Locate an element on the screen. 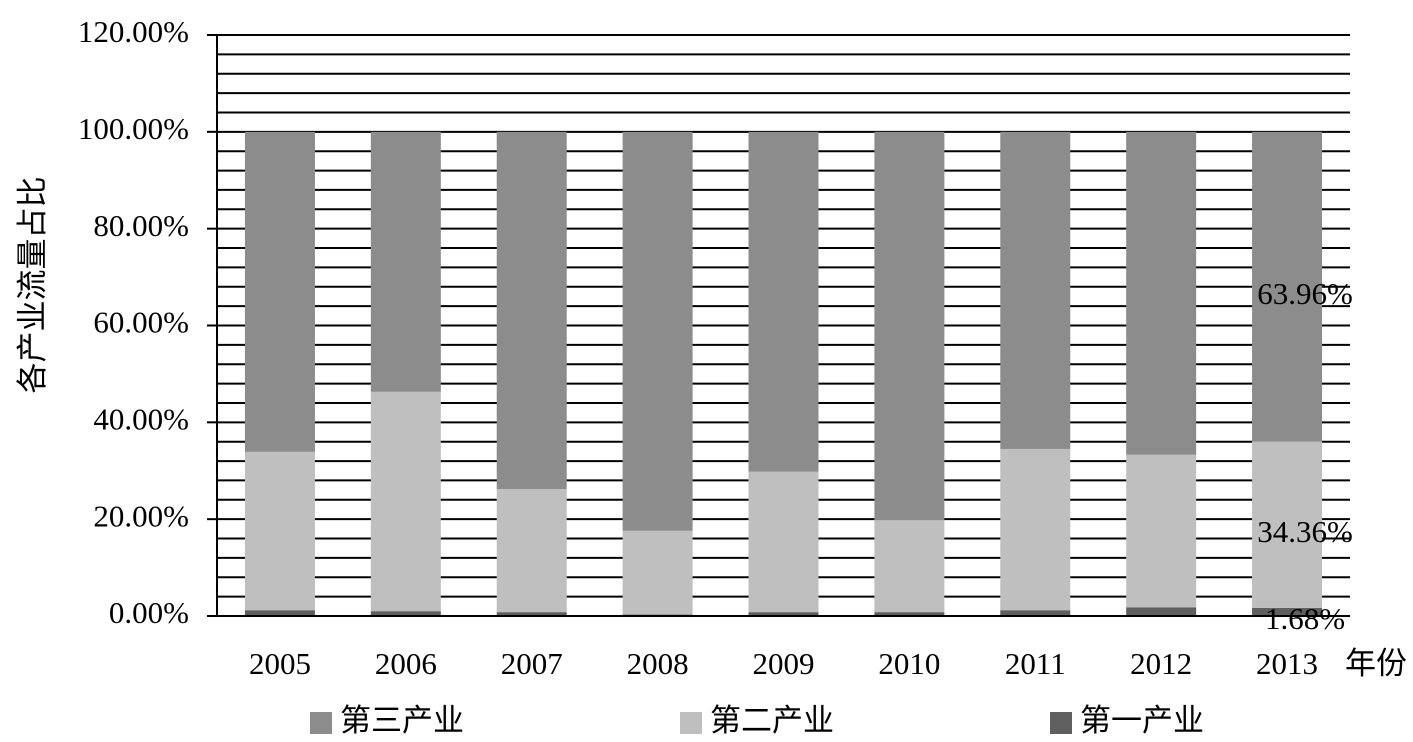  x-tick-label: 2006 is located at coordinates (406, 663).